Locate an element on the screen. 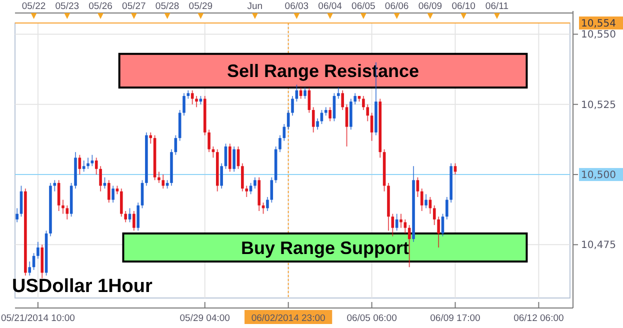 The width and height of the screenshot is (623, 328). y-tick-label: 10,550 is located at coordinates (598, 35).